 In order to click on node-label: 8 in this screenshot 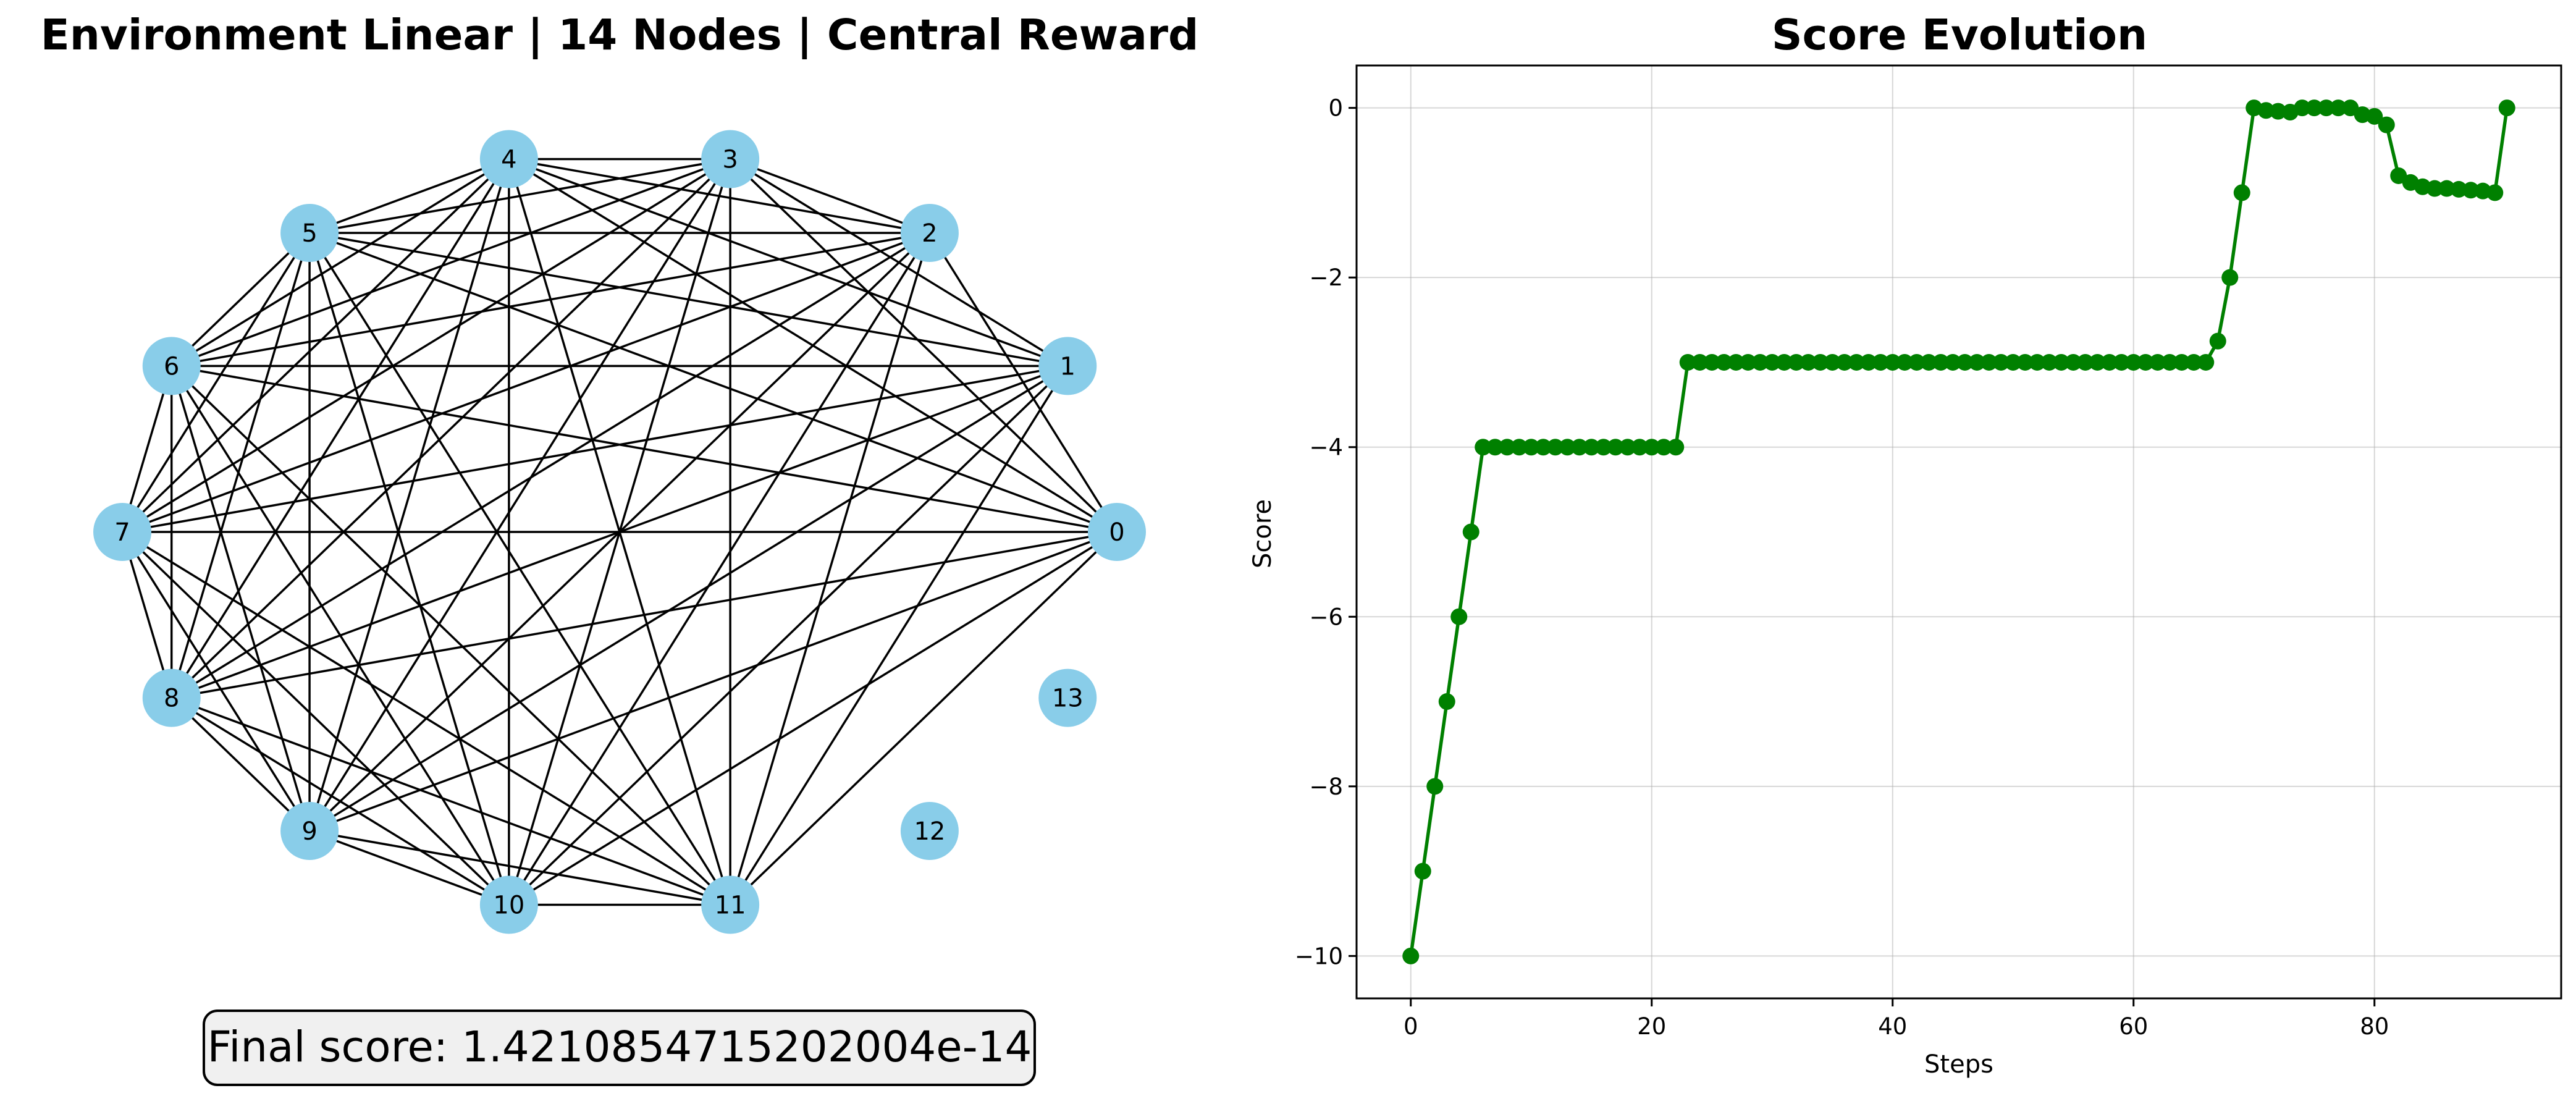, I will do `click(171, 699)`.